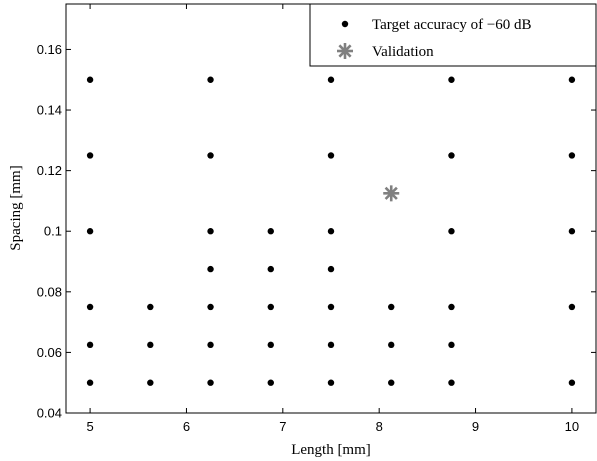  I want to click on x-tick-label-3: 8, so click(379, 426).